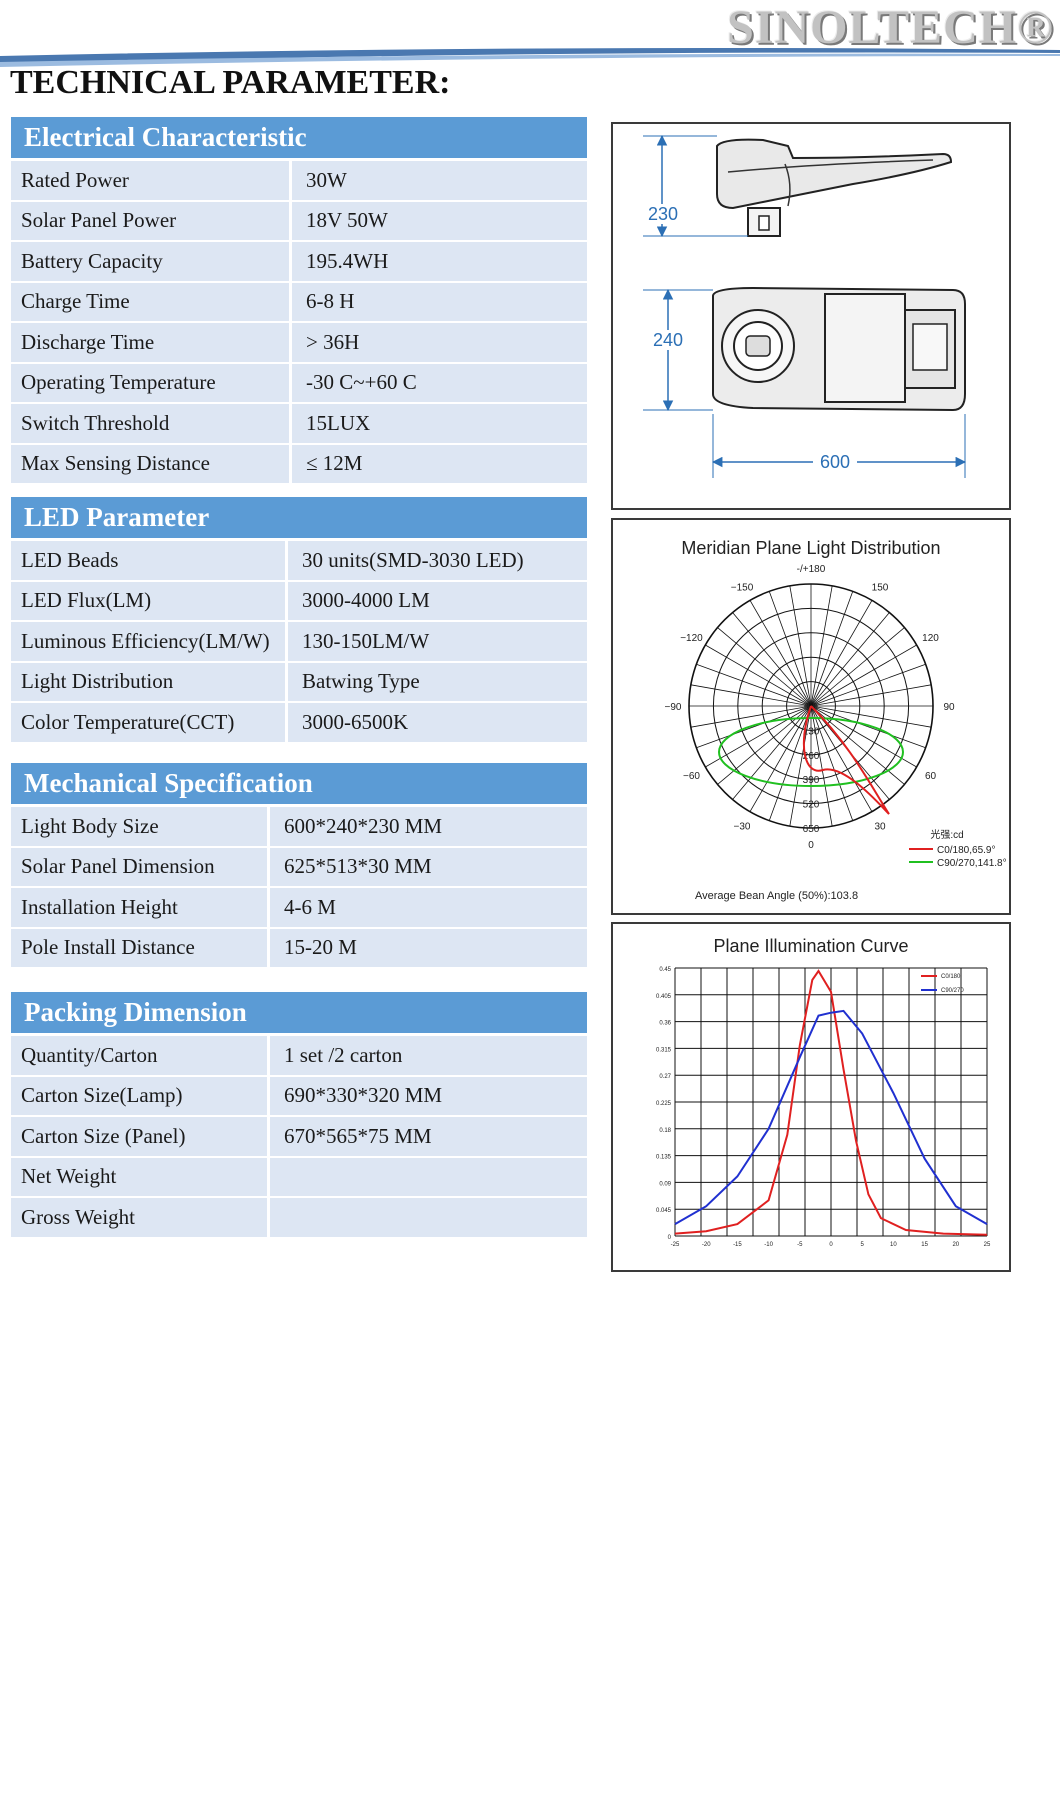 This screenshot has width=1060, height=1820. What do you see at coordinates (880, 827) in the screenshot?
I see `polar-angle-label: 30` at bounding box center [880, 827].